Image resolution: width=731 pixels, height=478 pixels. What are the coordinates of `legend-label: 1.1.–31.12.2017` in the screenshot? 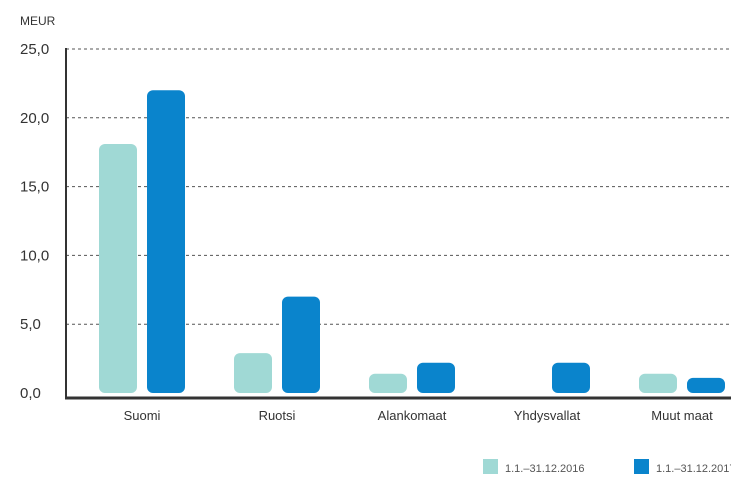 It's located at (693, 469).